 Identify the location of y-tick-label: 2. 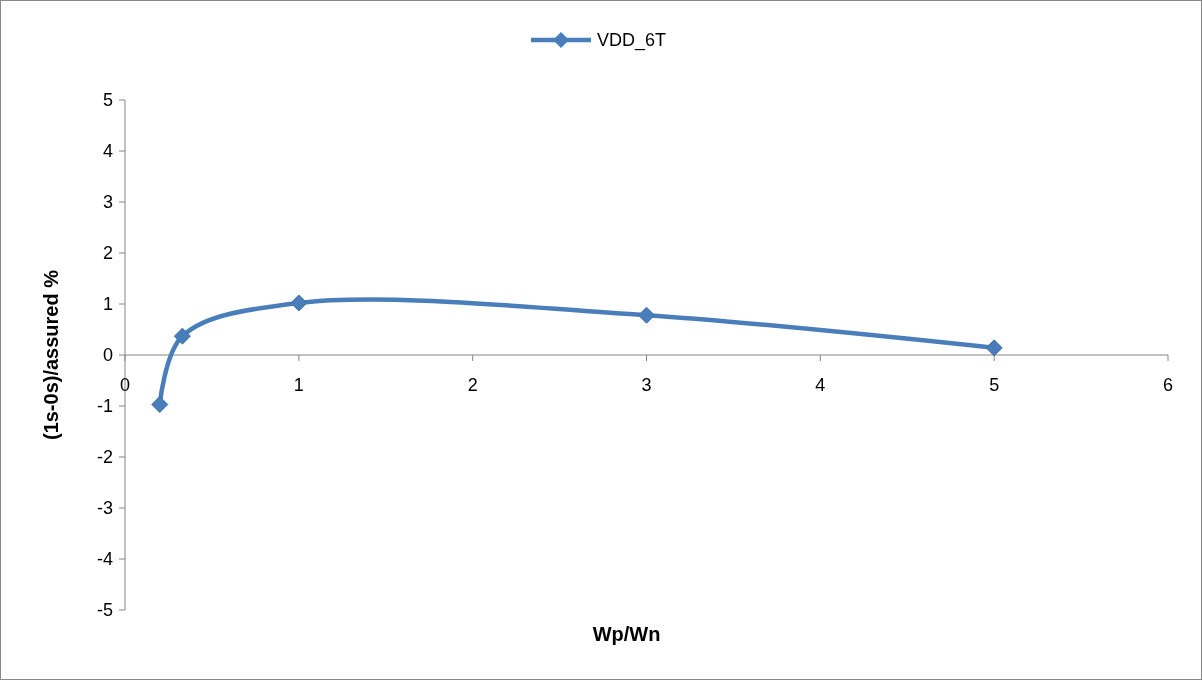
(107, 253).